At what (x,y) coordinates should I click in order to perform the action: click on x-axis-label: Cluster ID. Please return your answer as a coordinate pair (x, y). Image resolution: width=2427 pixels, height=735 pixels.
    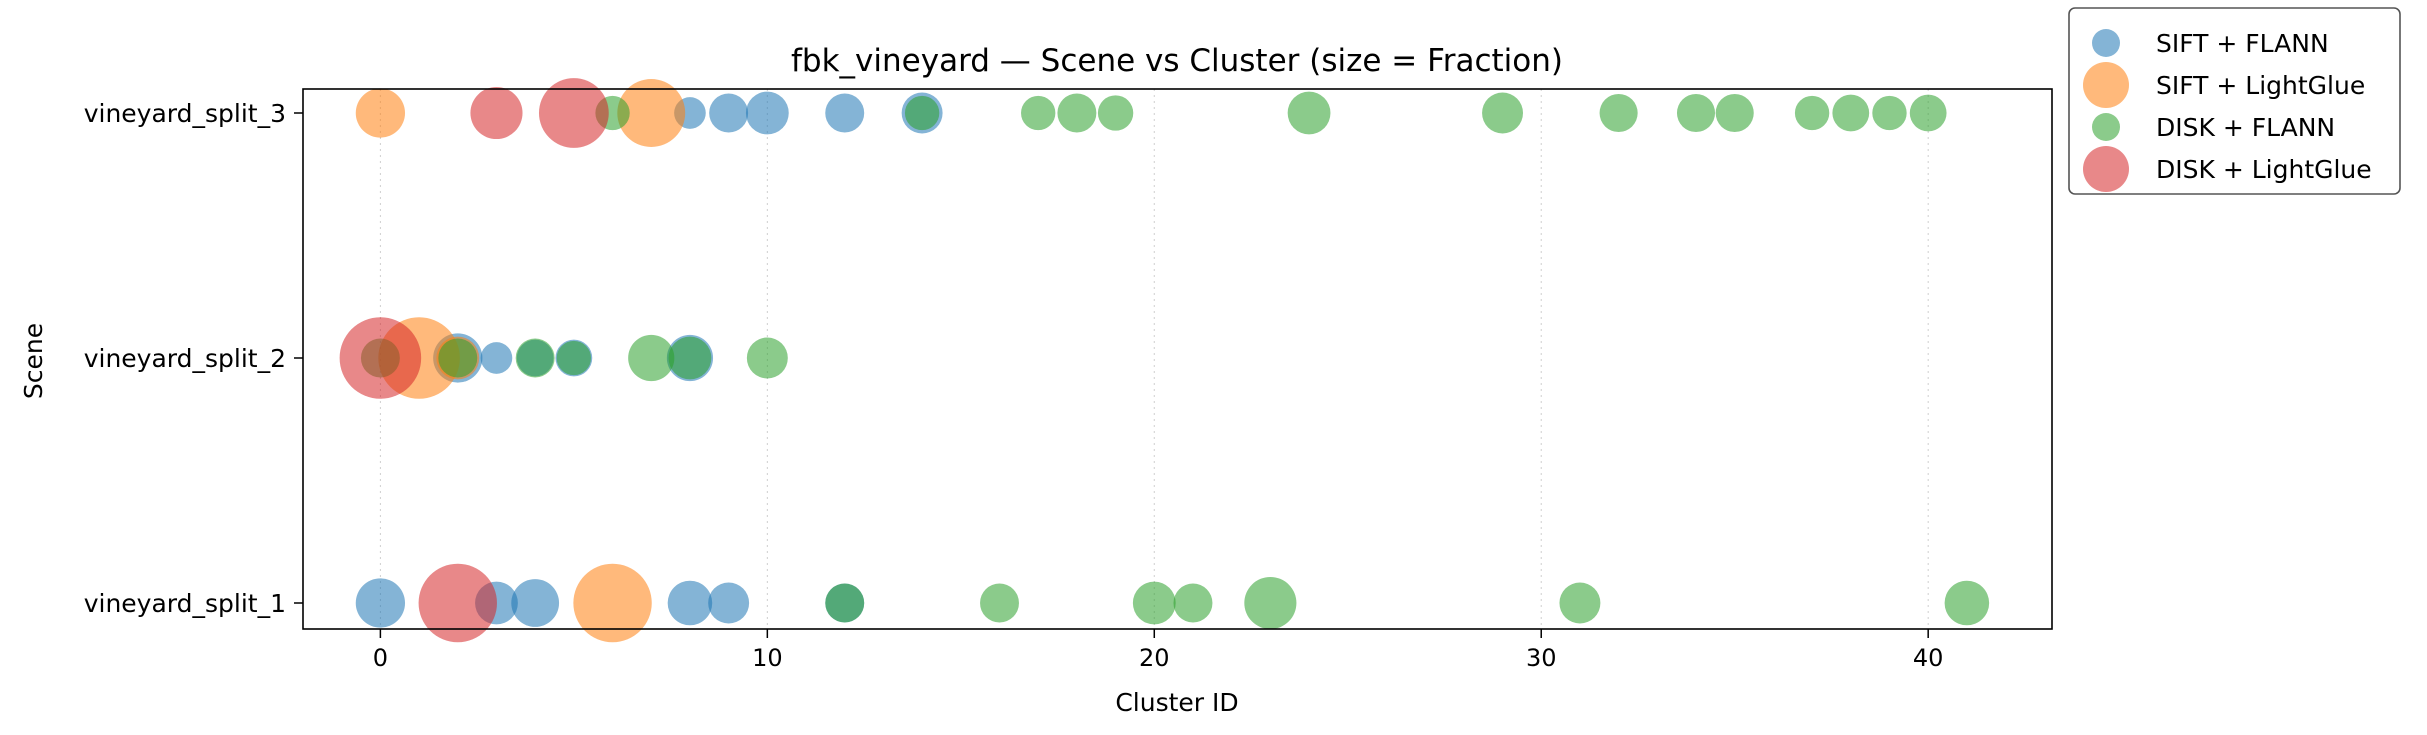
    Looking at the image, I should click on (1176, 702).